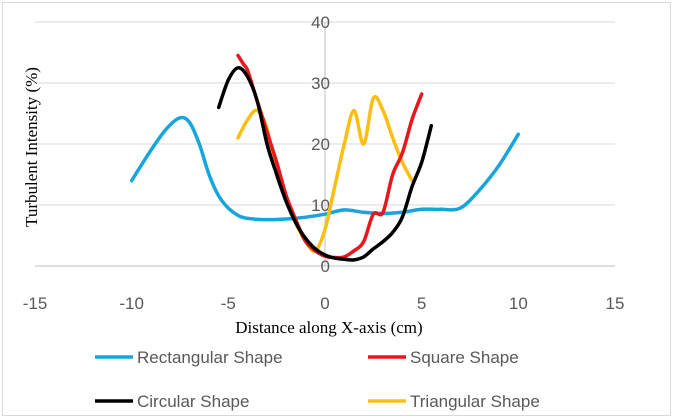 The image size is (675, 420). What do you see at coordinates (35, 303) in the screenshot?
I see `x-tick-label: -15` at bounding box center [35, 303].